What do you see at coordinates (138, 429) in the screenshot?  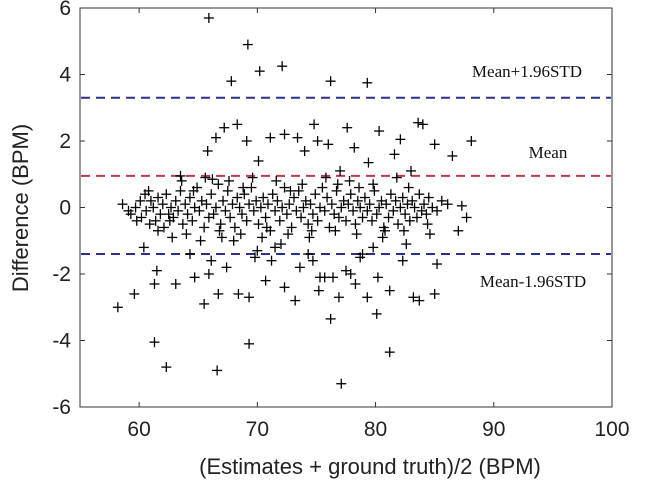 I see `x-tick-label: 60` at bounding box center [138, 429].